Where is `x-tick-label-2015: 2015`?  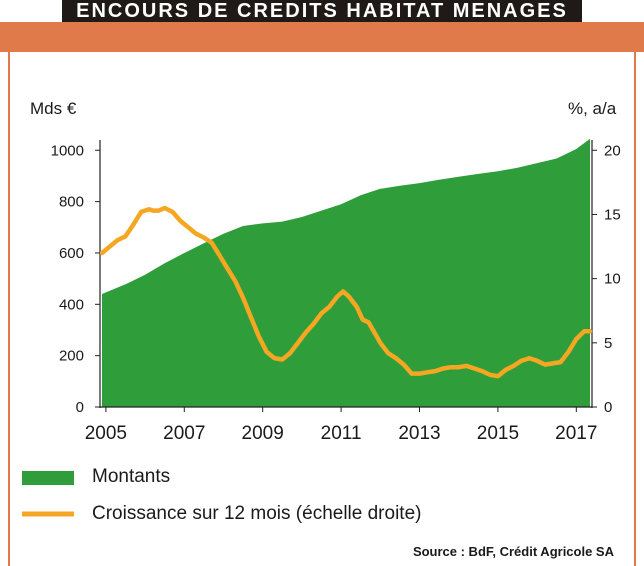 x-tick-label-2015: 2015 is located at coordinates (498, 433).